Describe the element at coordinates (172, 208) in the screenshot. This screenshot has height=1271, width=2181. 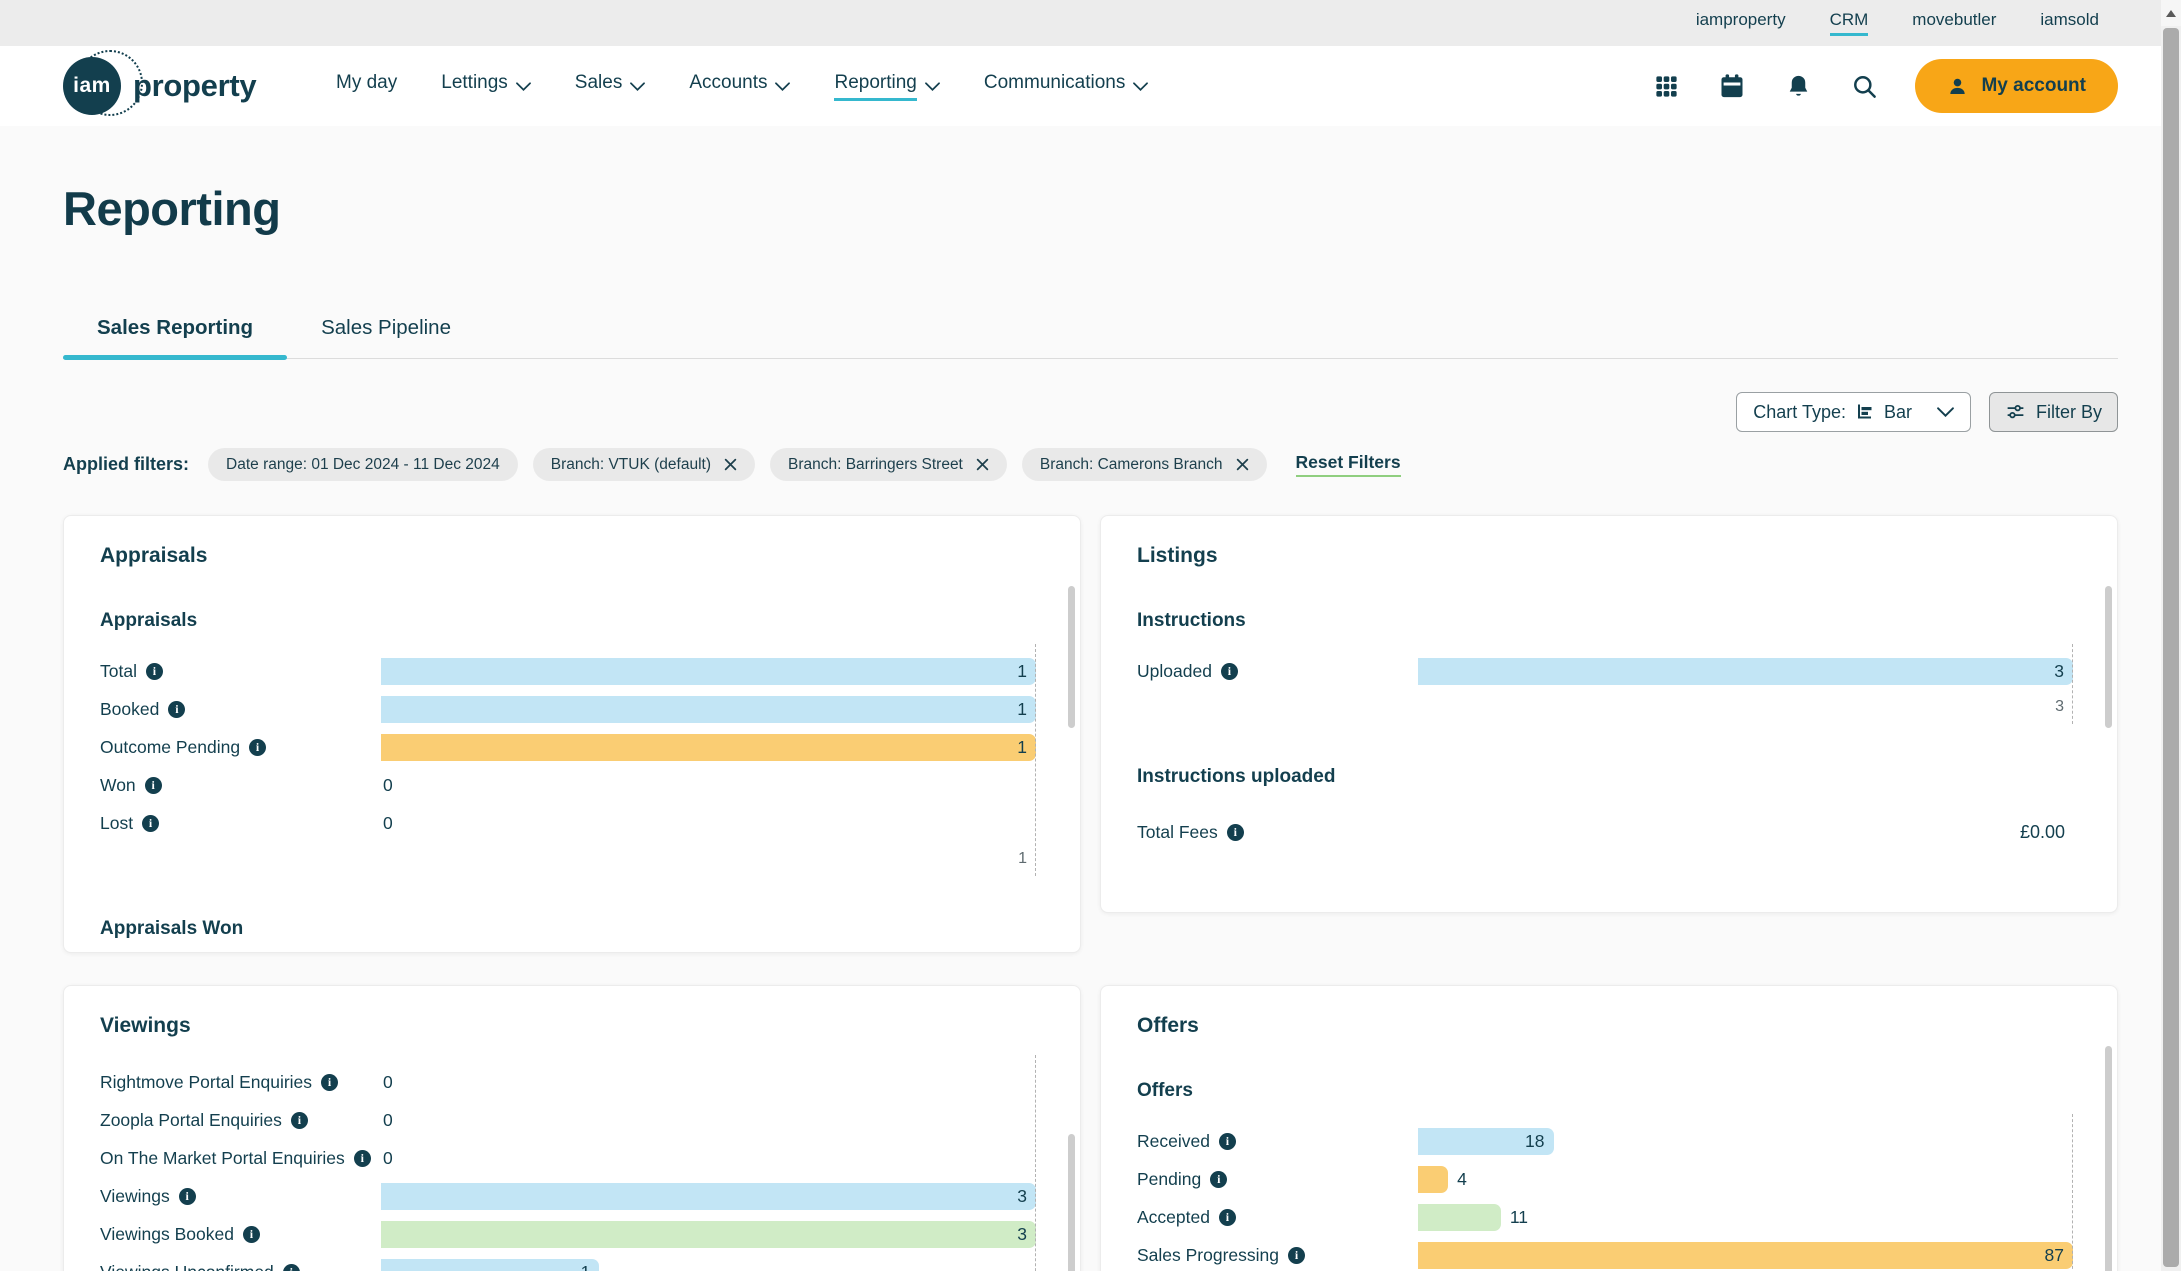
I see `page-title: Reporting` at that location.